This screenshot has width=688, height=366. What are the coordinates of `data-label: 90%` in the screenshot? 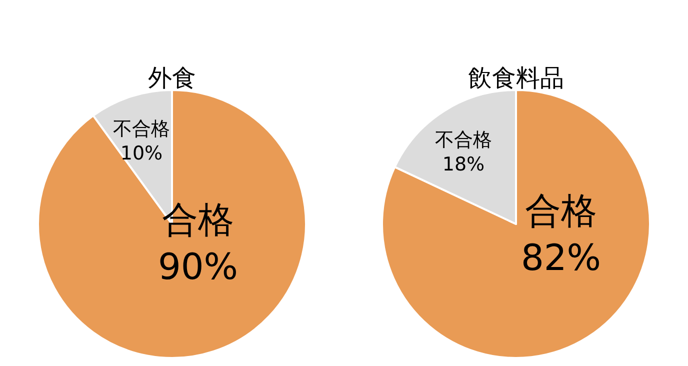 It's located at (198, 267).